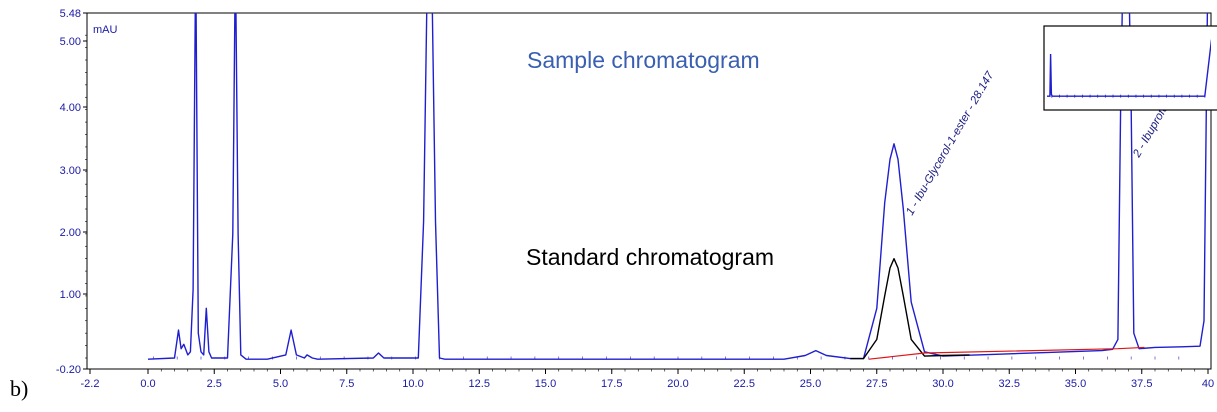  I want to click on inset-trace, so click(1129, 68).